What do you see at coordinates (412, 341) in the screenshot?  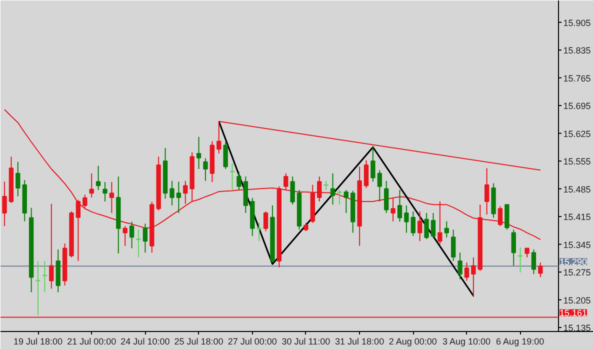 I see `x-tick-label: 2 Aug 00:00` at bounding box center [412, 341].